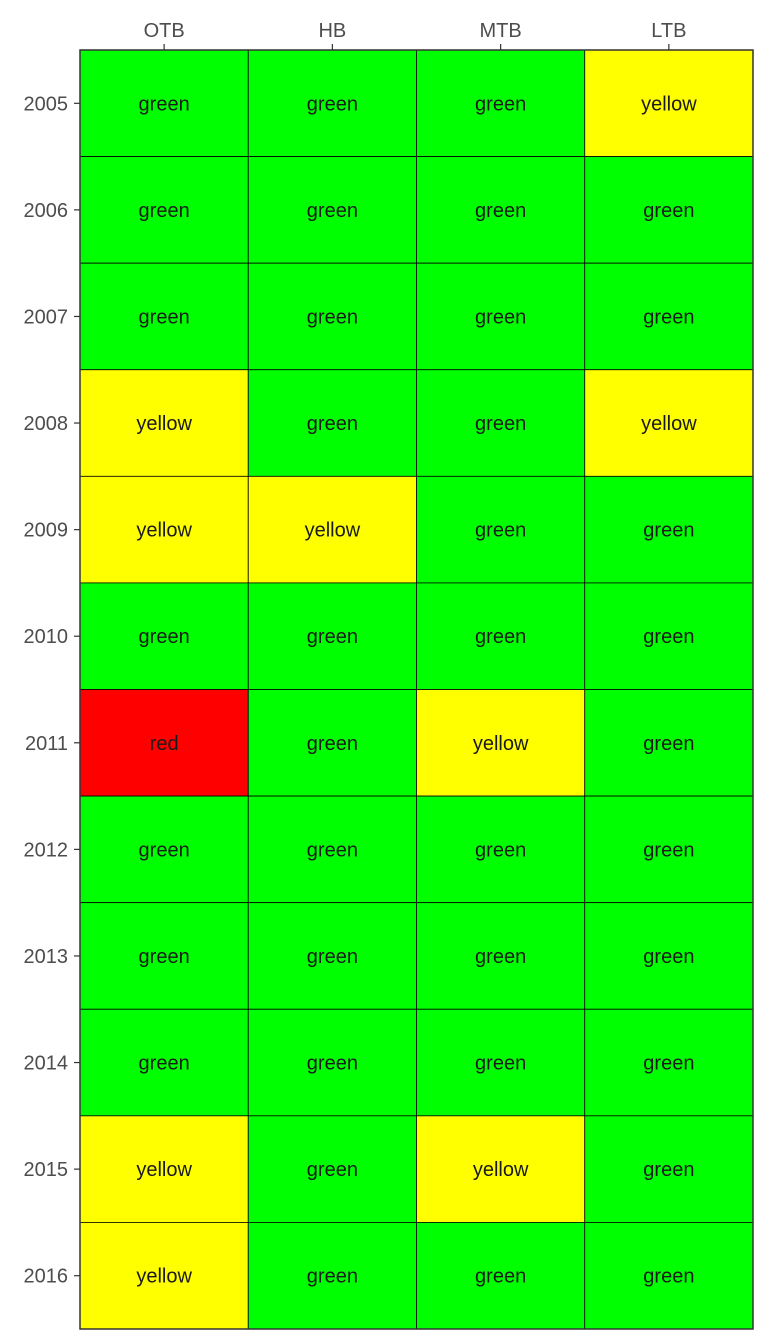 This screenshot has width=768, height=1344. What do you see at coordinates (501, 31) in the screenshot?
I see `column-label-mtb: MTB` at bounding box center [501, 31].